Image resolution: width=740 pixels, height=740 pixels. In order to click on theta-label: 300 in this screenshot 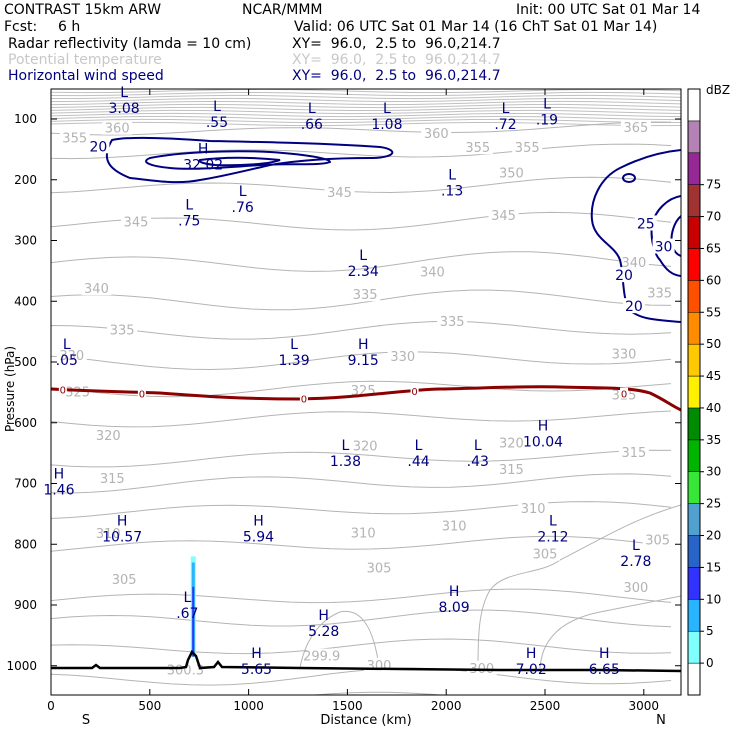, I will do `click(635, 588)`.